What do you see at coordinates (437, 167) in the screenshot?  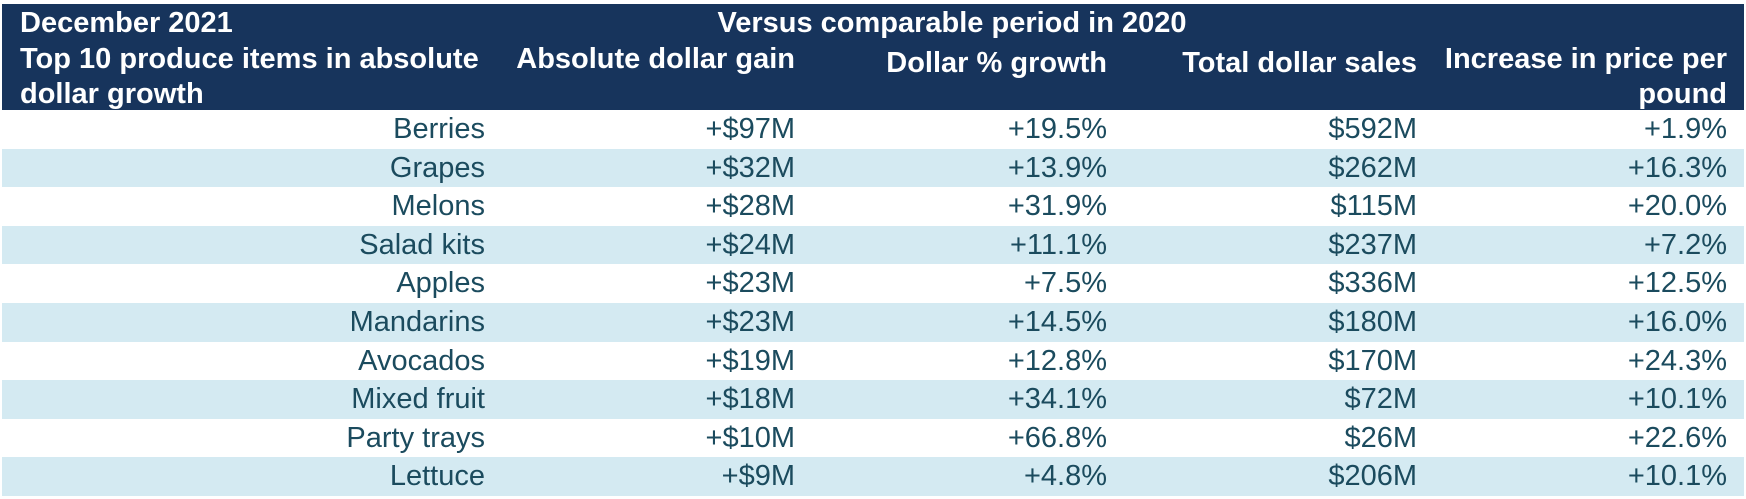 I see `item-name-cell: Grapes` at bounding box center [437, 167].